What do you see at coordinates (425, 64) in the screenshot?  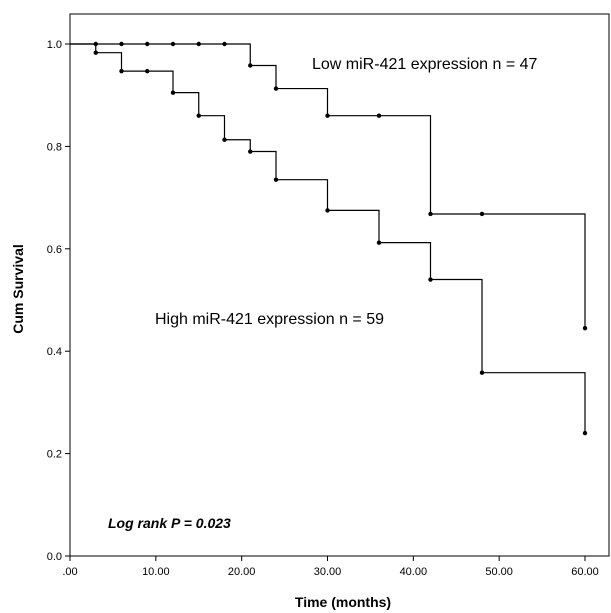 I see `series-label-low: Low miR-421 expression n = 47` at bounding box center [425, 64].